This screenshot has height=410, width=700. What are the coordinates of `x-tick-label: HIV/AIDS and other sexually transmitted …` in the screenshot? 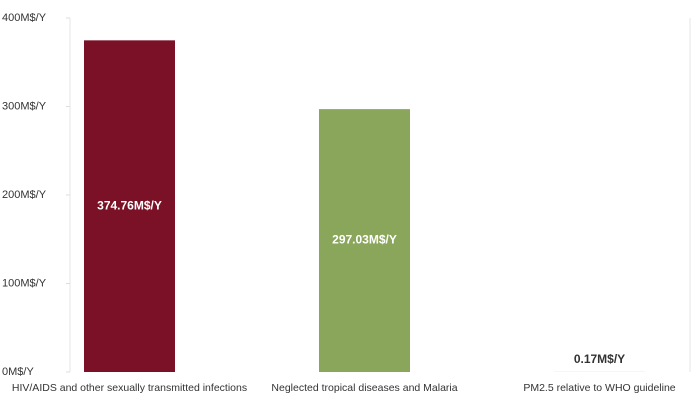 It's located at (129, 388).